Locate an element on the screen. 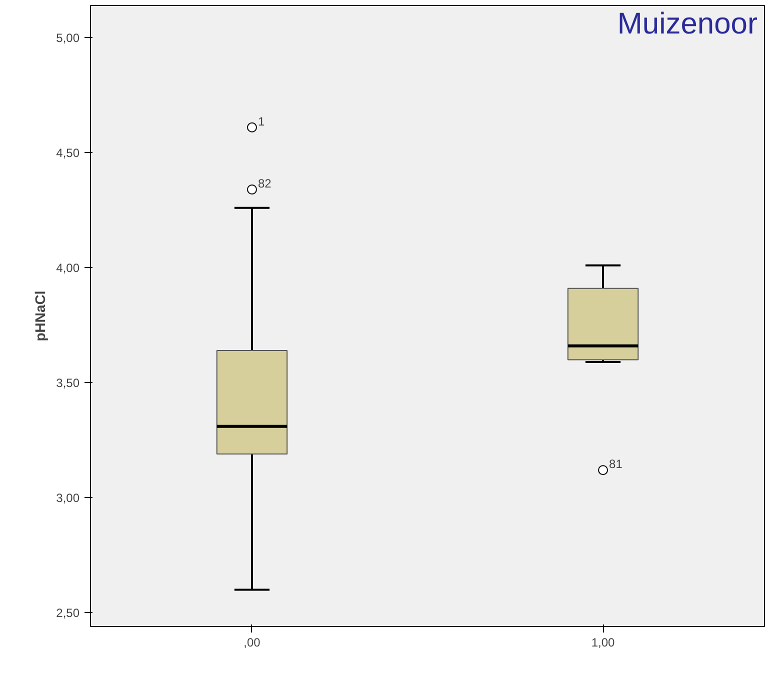  annotation: Muizenoor is located at coordinates (687, 24).